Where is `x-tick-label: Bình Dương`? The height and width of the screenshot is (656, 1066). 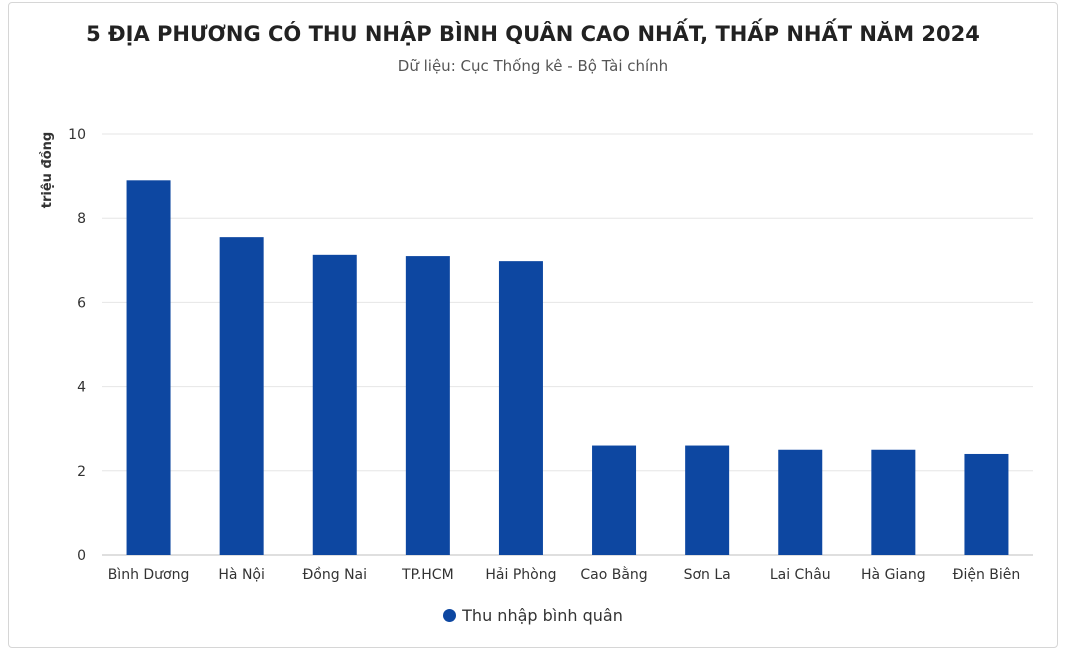 x-tick-label: Bình Dương is located at coordinates (149, 575).